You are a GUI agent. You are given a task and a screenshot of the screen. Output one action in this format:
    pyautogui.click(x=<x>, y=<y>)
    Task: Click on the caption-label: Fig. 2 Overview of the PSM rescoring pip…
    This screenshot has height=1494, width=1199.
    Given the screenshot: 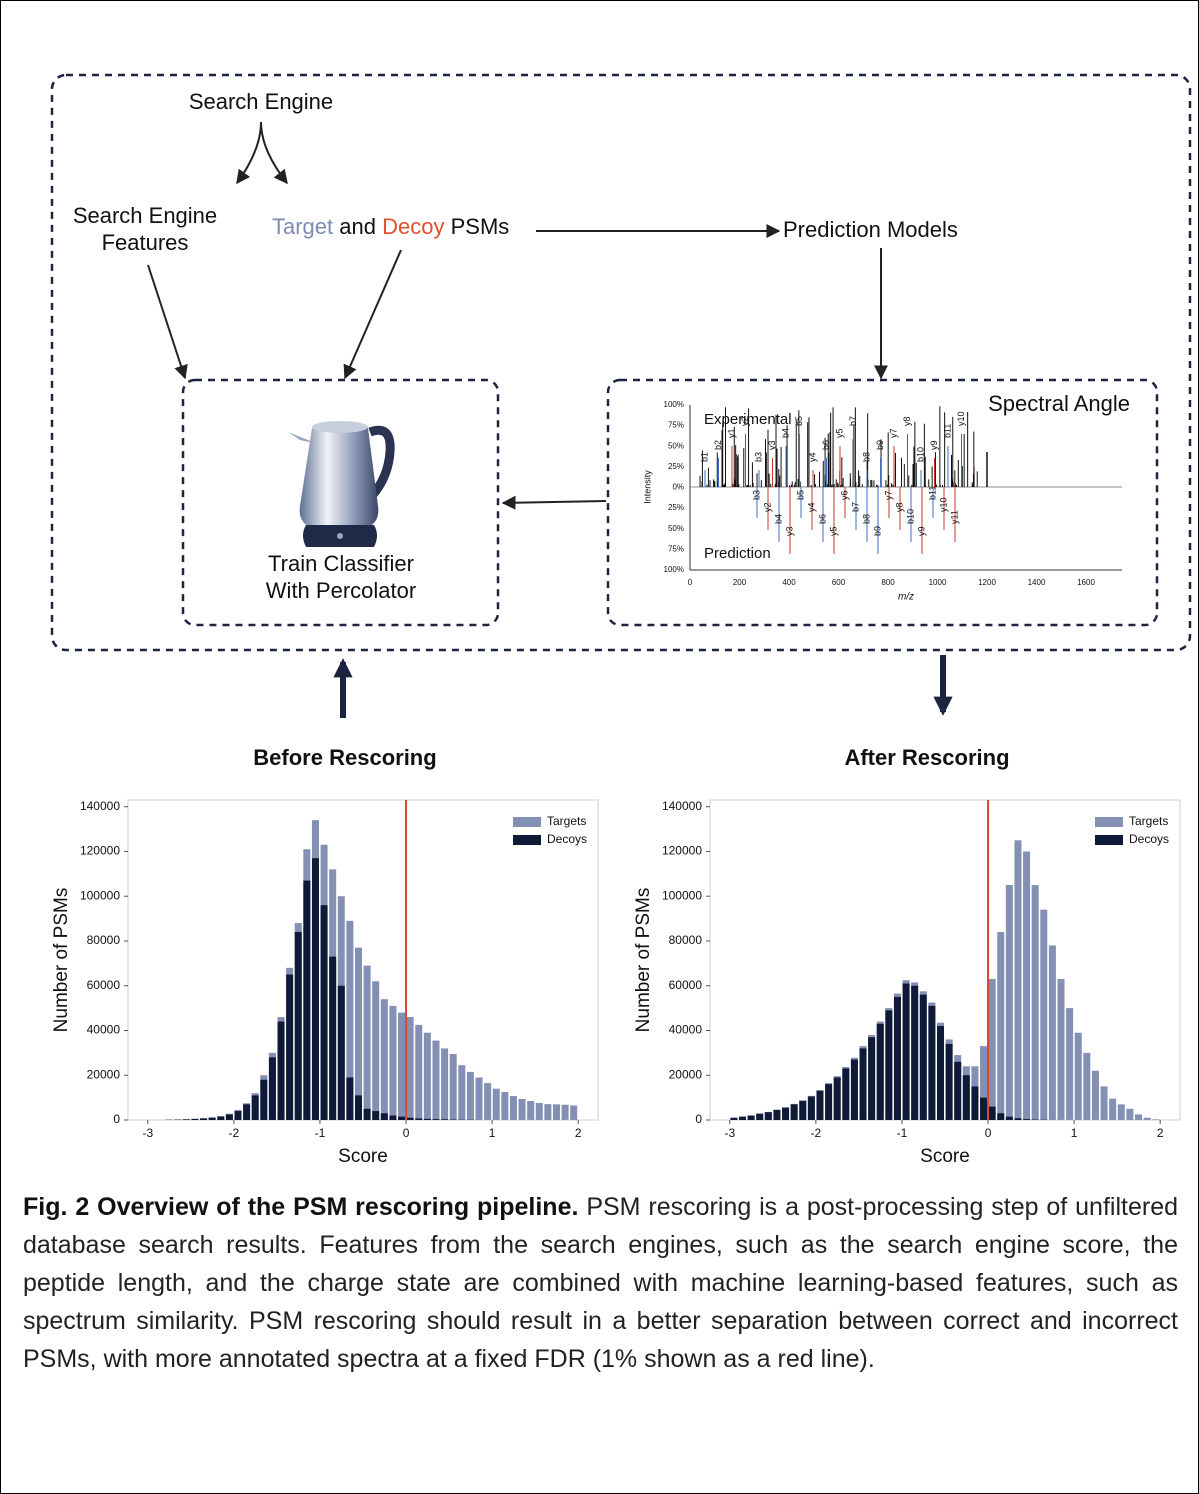 What is the action you would take?
    pyautogui.click(x=301, y=1207)
    